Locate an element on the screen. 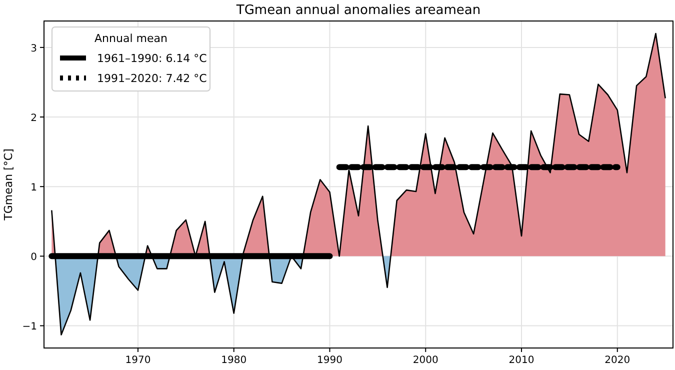 This screenshot has height=370, width=675. legend-label: 1991–2020: 7.42 °C is located at coordinates (152, 78).